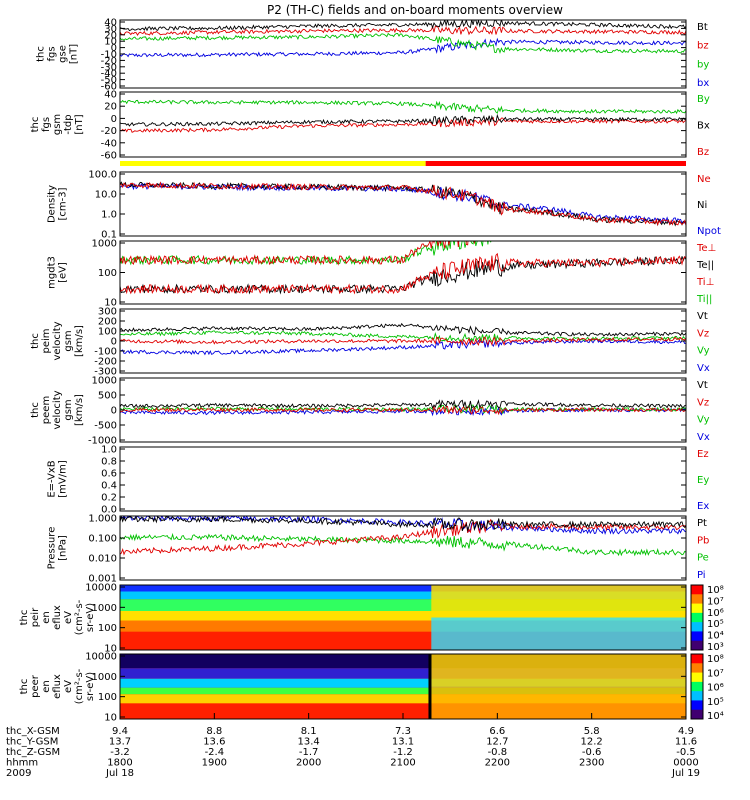 The width and height of the screenshot is (750, 800). What do you see at coordinates (403, 544) in the screenshot?
I see `series-Pe` at bounding box center [403, 544].